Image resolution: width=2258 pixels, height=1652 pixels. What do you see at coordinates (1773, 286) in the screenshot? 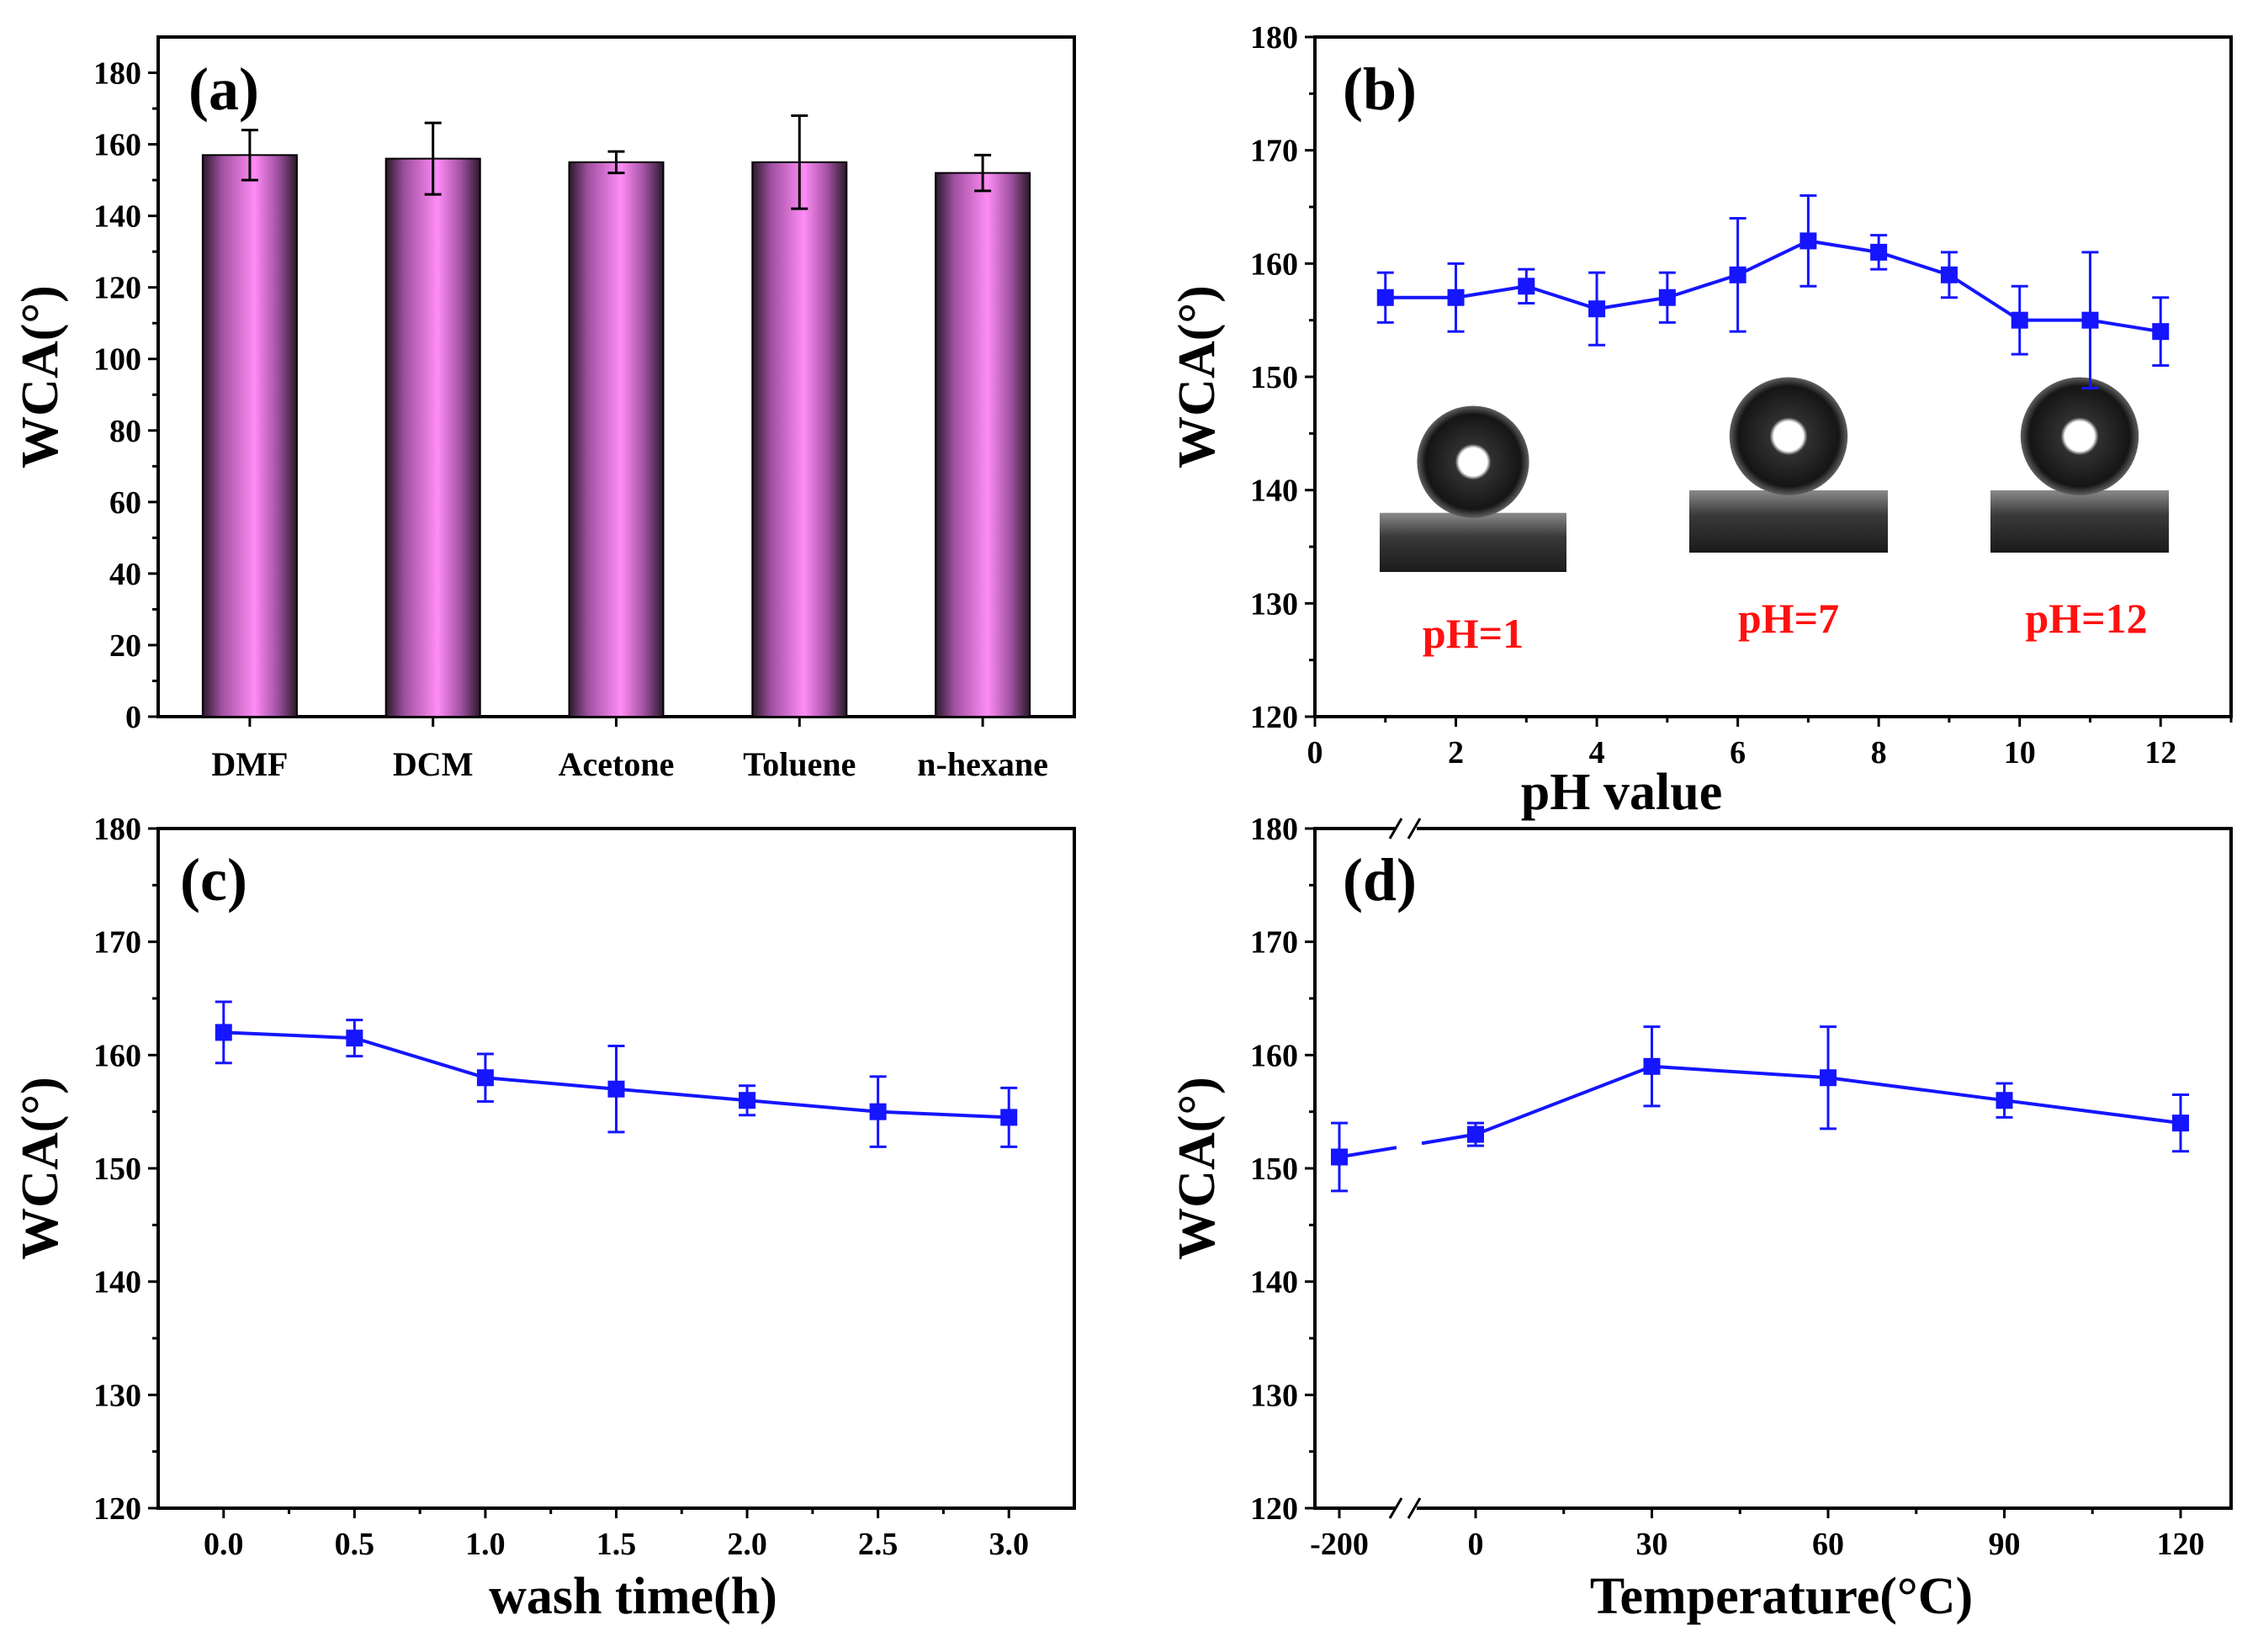
I see `series-line` at bounding box center [1773, 286].